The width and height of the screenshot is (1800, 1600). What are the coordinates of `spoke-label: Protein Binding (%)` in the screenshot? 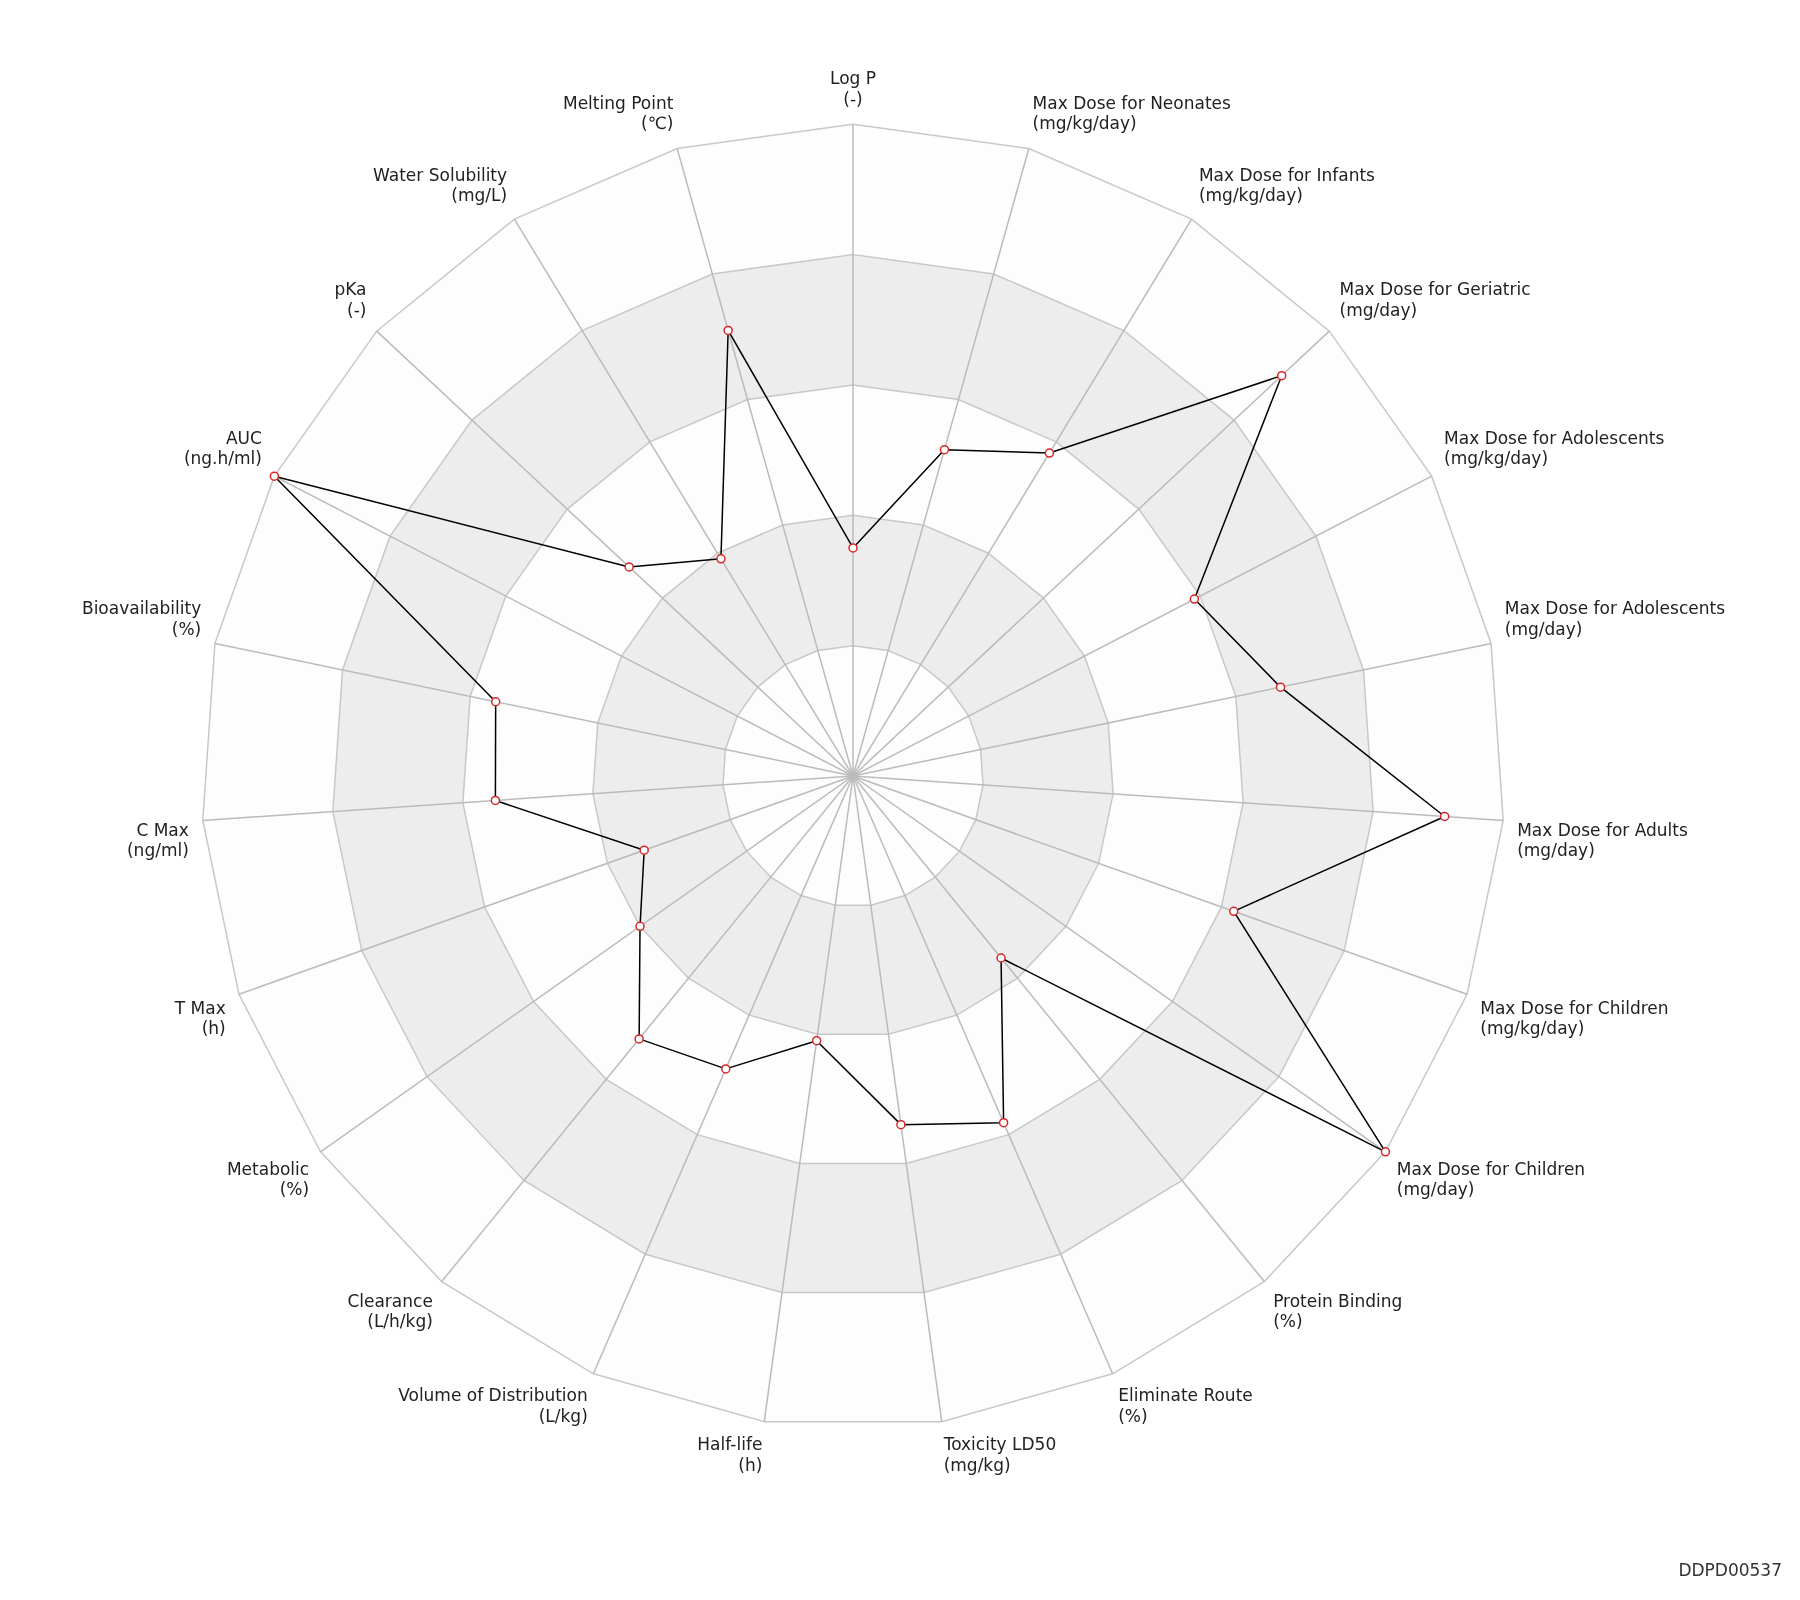 It's located at (1338, 1311).